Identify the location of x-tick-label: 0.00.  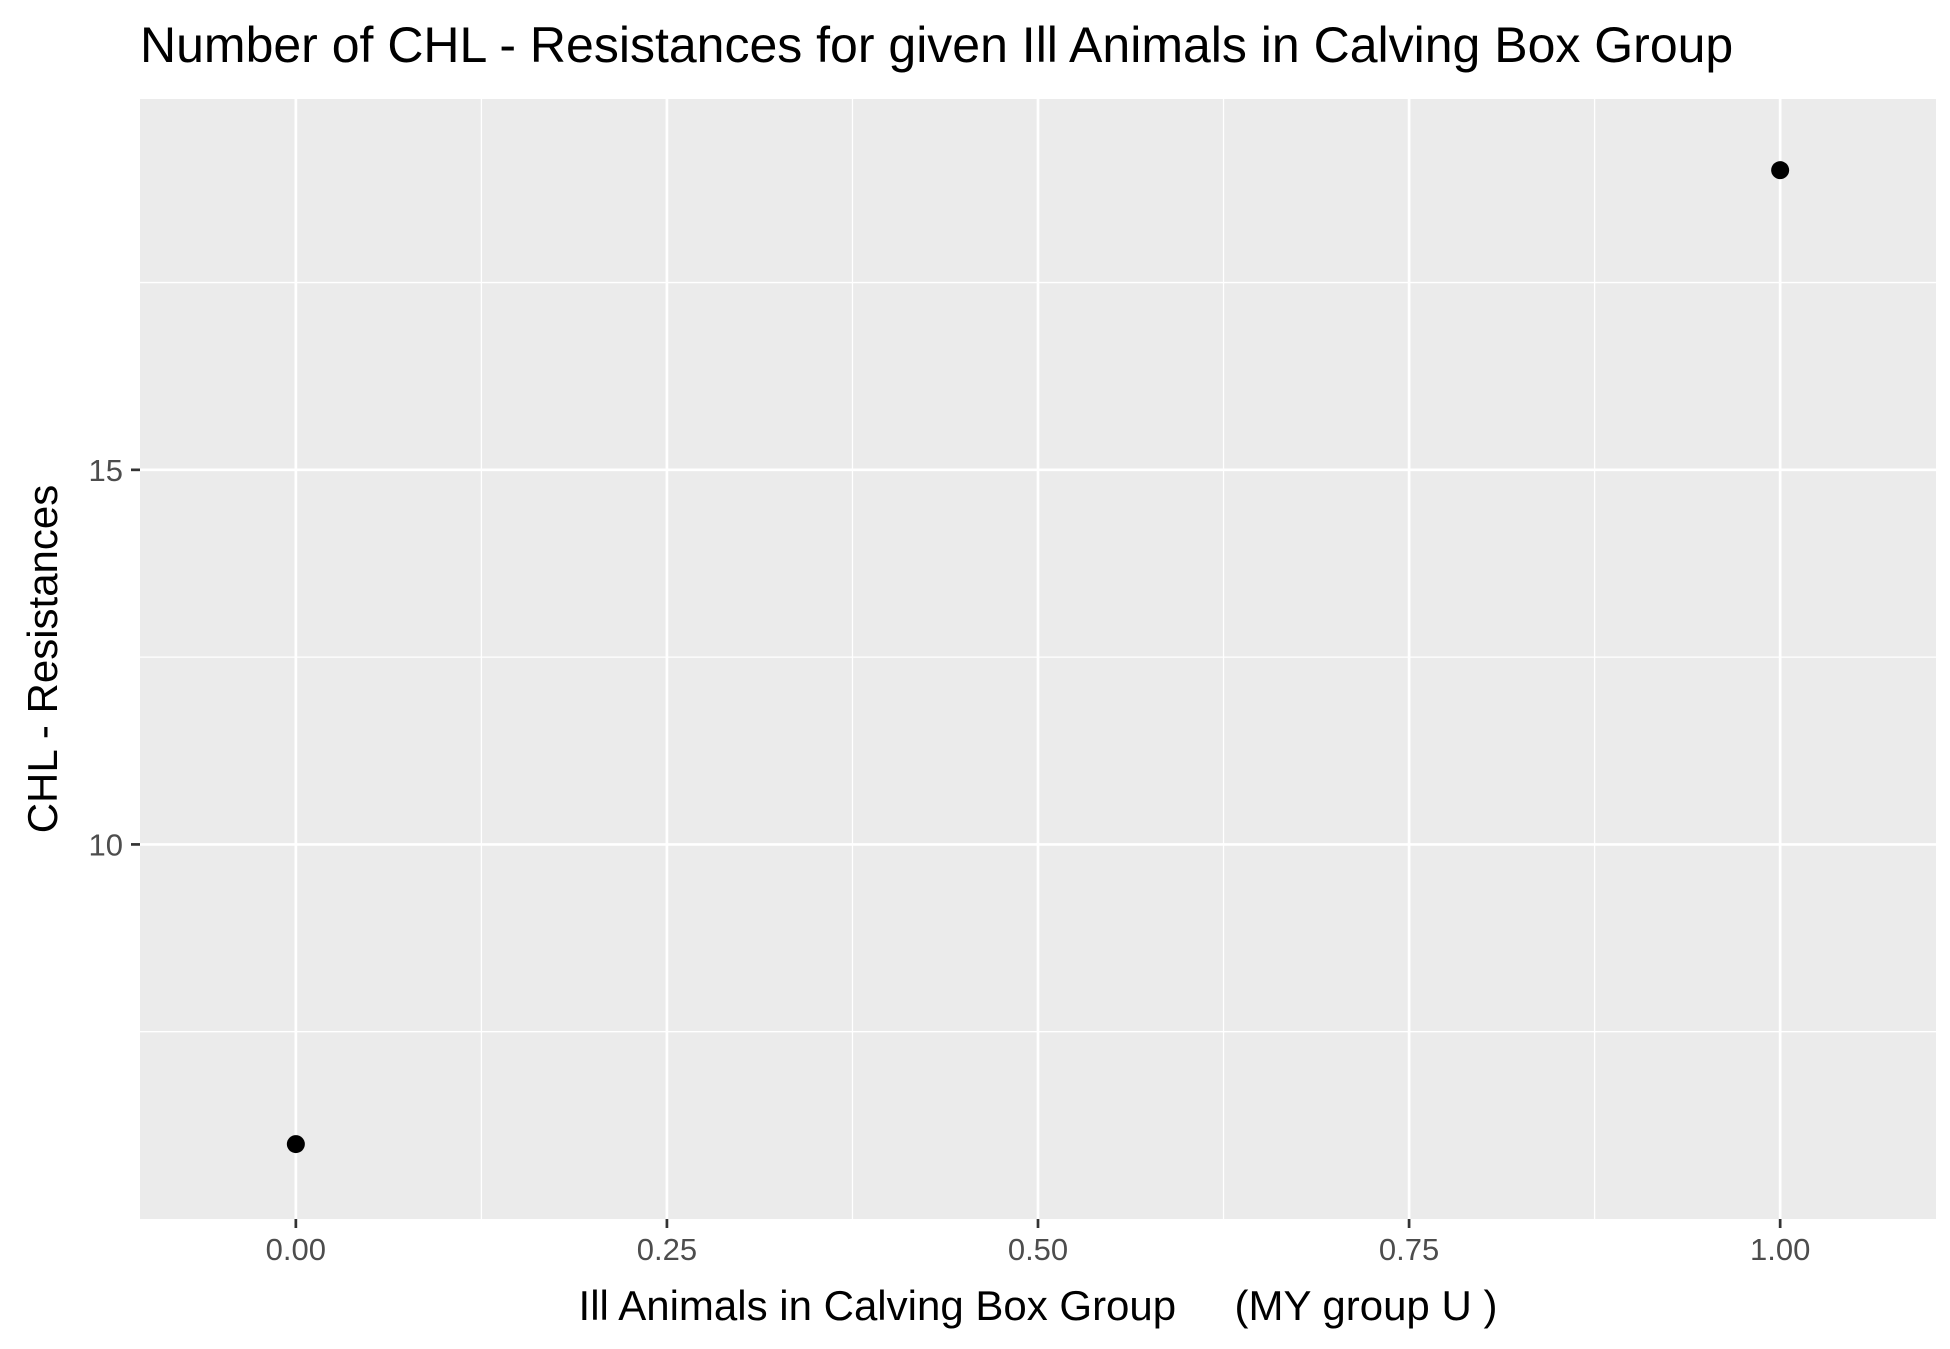
(296, 1249).